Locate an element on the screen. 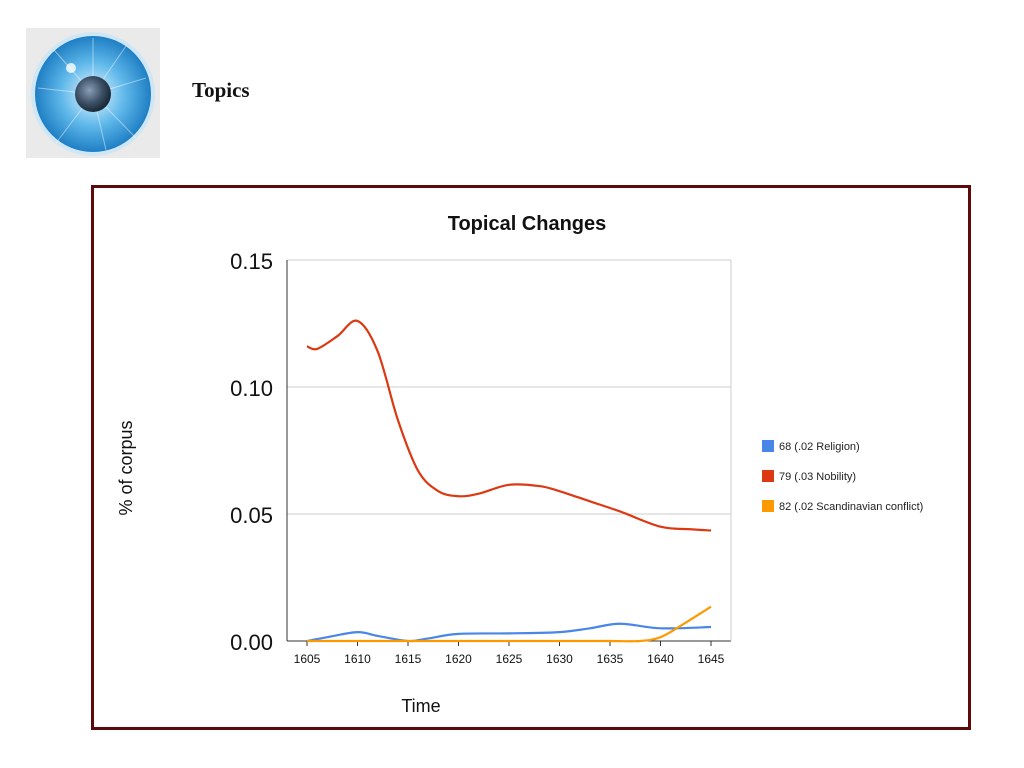 The height and width of the screenshot is (768, 1024). y-tick-label: 0.05 is located at coordinates (251, 515).